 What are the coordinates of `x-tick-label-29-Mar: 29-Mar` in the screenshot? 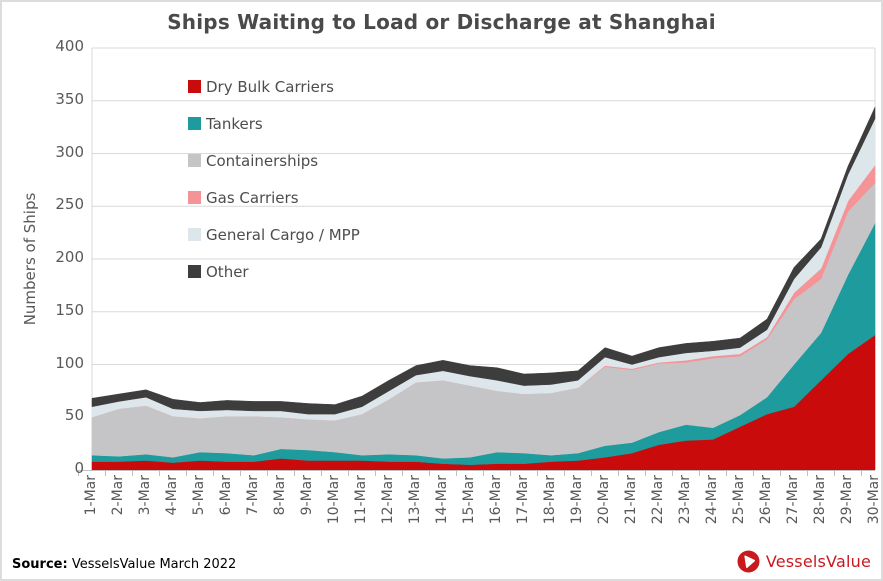 It's located at (847, 500).